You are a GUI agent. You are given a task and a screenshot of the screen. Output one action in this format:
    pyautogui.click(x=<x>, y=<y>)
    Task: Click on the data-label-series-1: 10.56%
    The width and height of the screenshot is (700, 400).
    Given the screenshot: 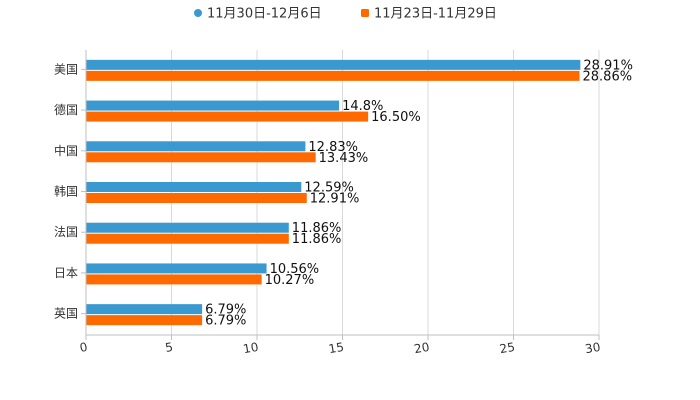 What is the action you would take?
    pyautogui.click(x=295, y=269)
    